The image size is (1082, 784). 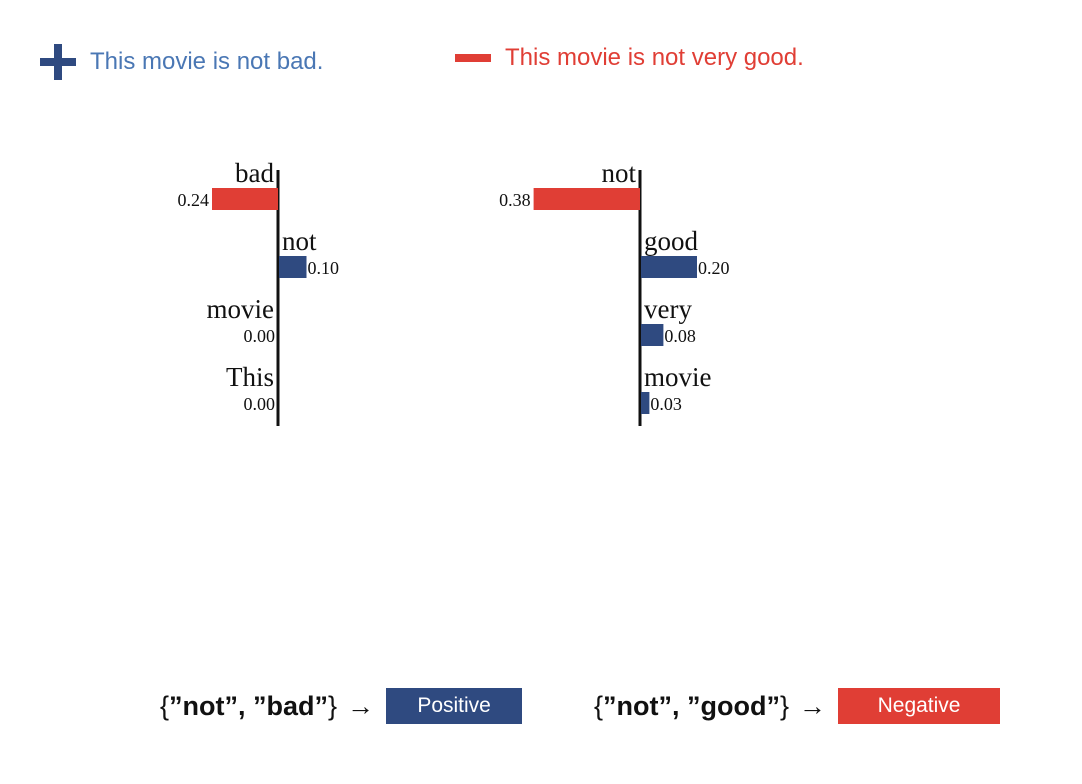 What do you see at coordinates (324, 268) in the screenshot?
I see `value-label: 0.10` at bounding box center [324, 268].